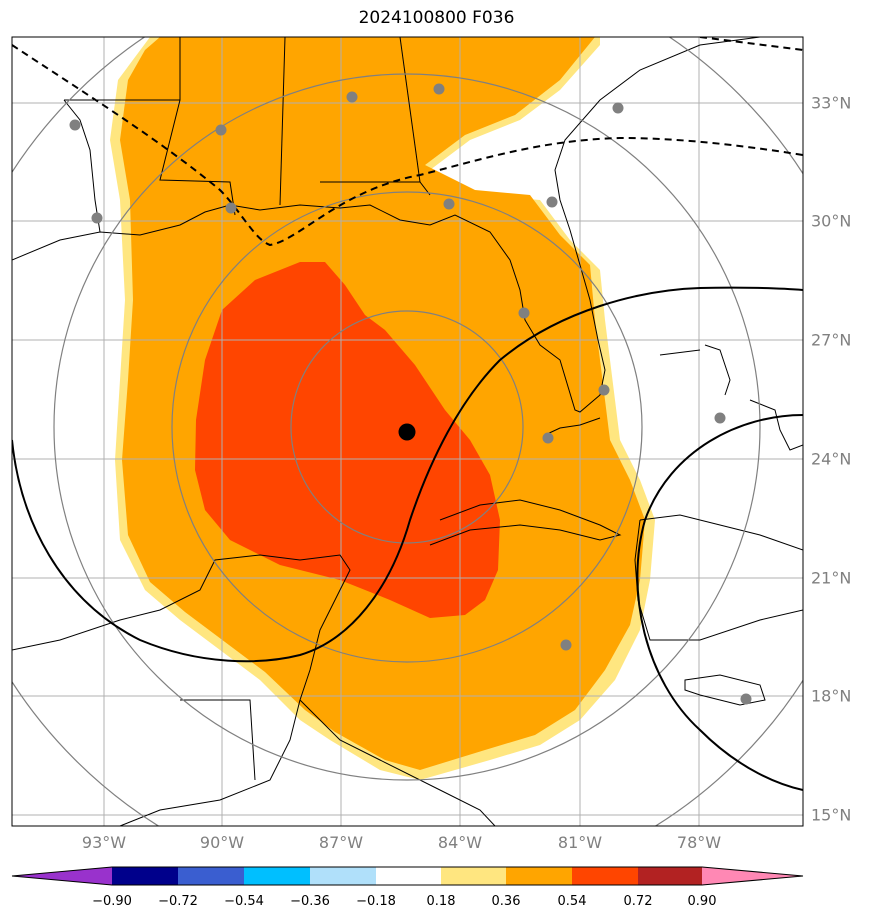 This screenshot has height=924, width=873. I want to click on colorbar-extend-low, so click(62, 876).